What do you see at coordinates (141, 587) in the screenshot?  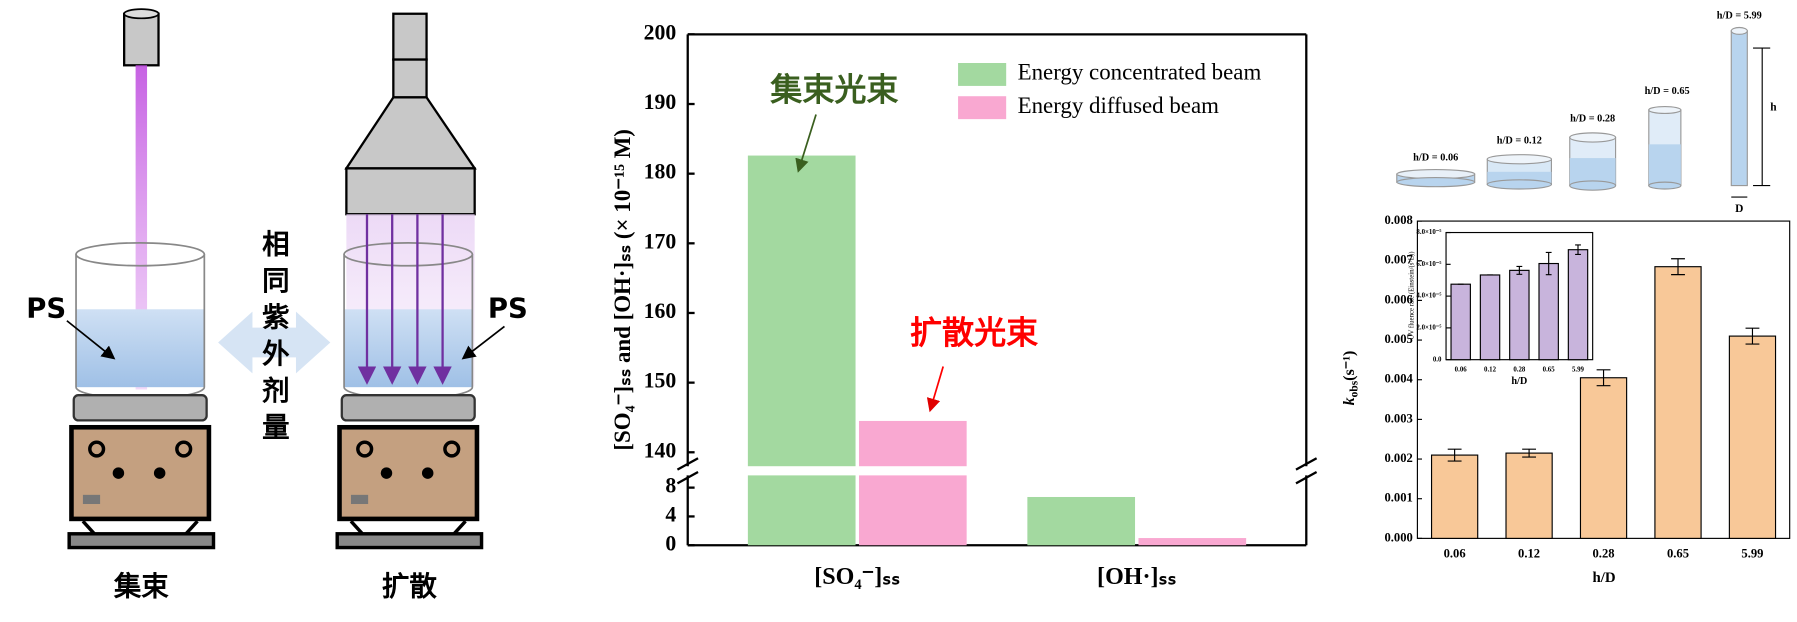 I see `label-concentrated: 集束` at bounding box center [141, 587].